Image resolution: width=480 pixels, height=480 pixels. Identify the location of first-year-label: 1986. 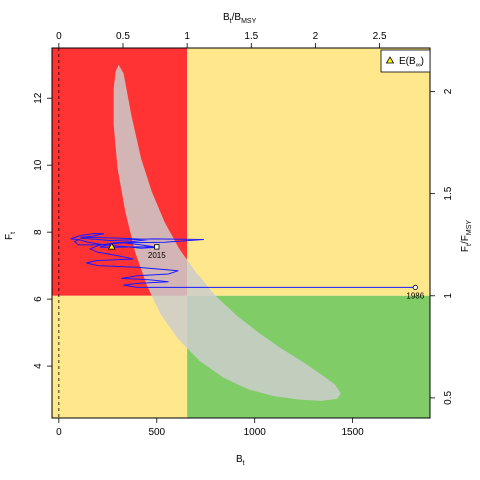
(415, 295).